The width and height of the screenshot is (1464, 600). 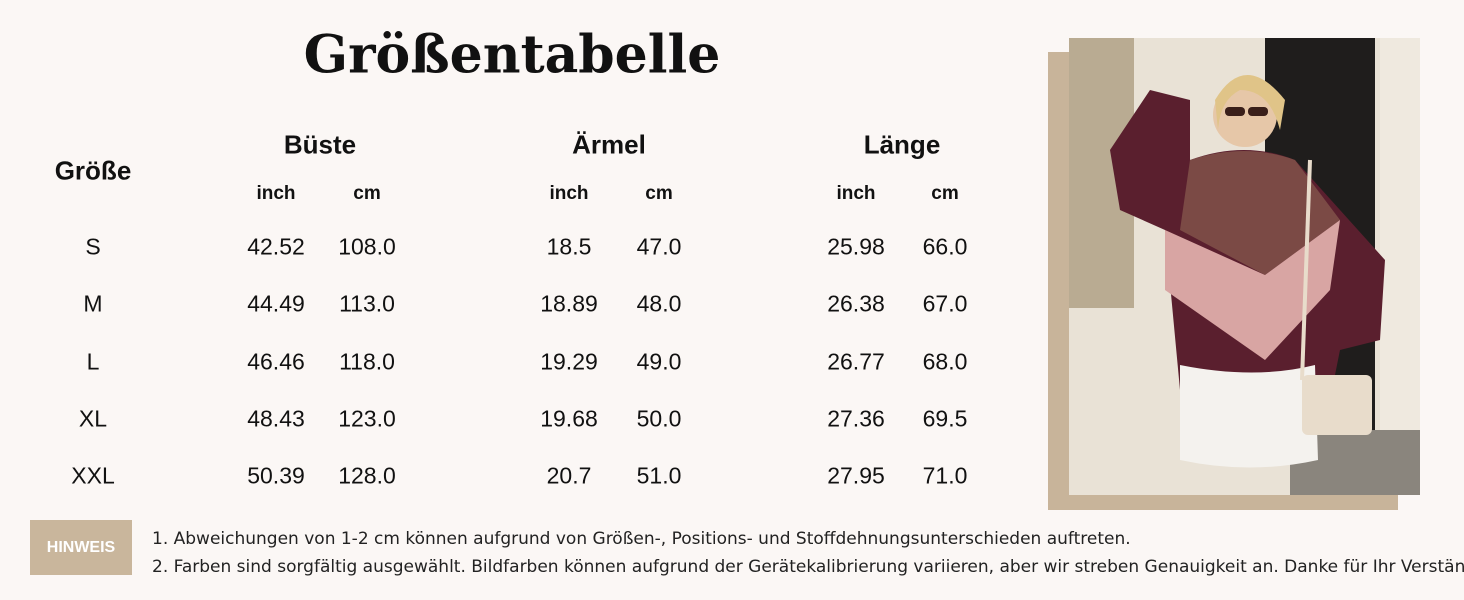 What do you see at coordinates (856, 475) in the screenshot?
I see `measurement: 27.95` at bounding box center [856, 475].